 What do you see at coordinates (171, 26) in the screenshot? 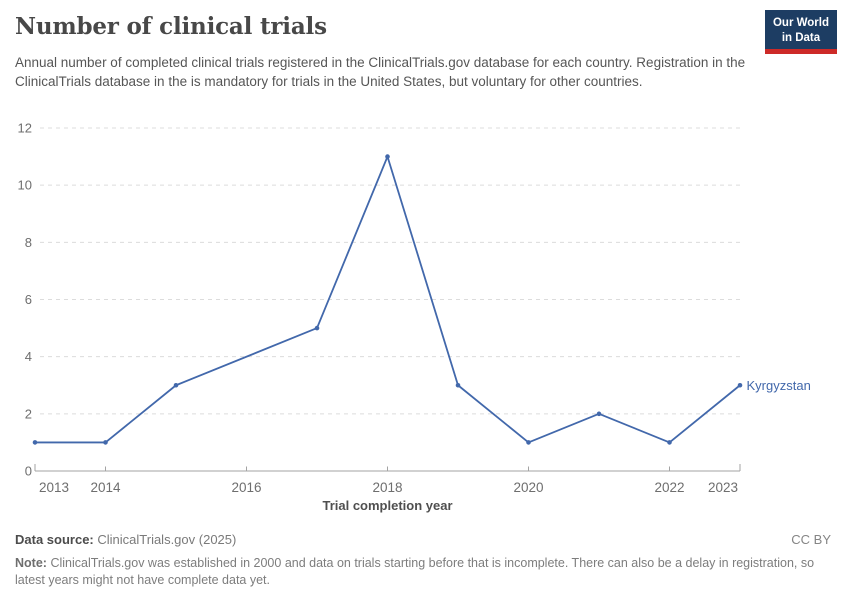
I see `page-title: Number of clinical trials` at bounding box center [171, 26].